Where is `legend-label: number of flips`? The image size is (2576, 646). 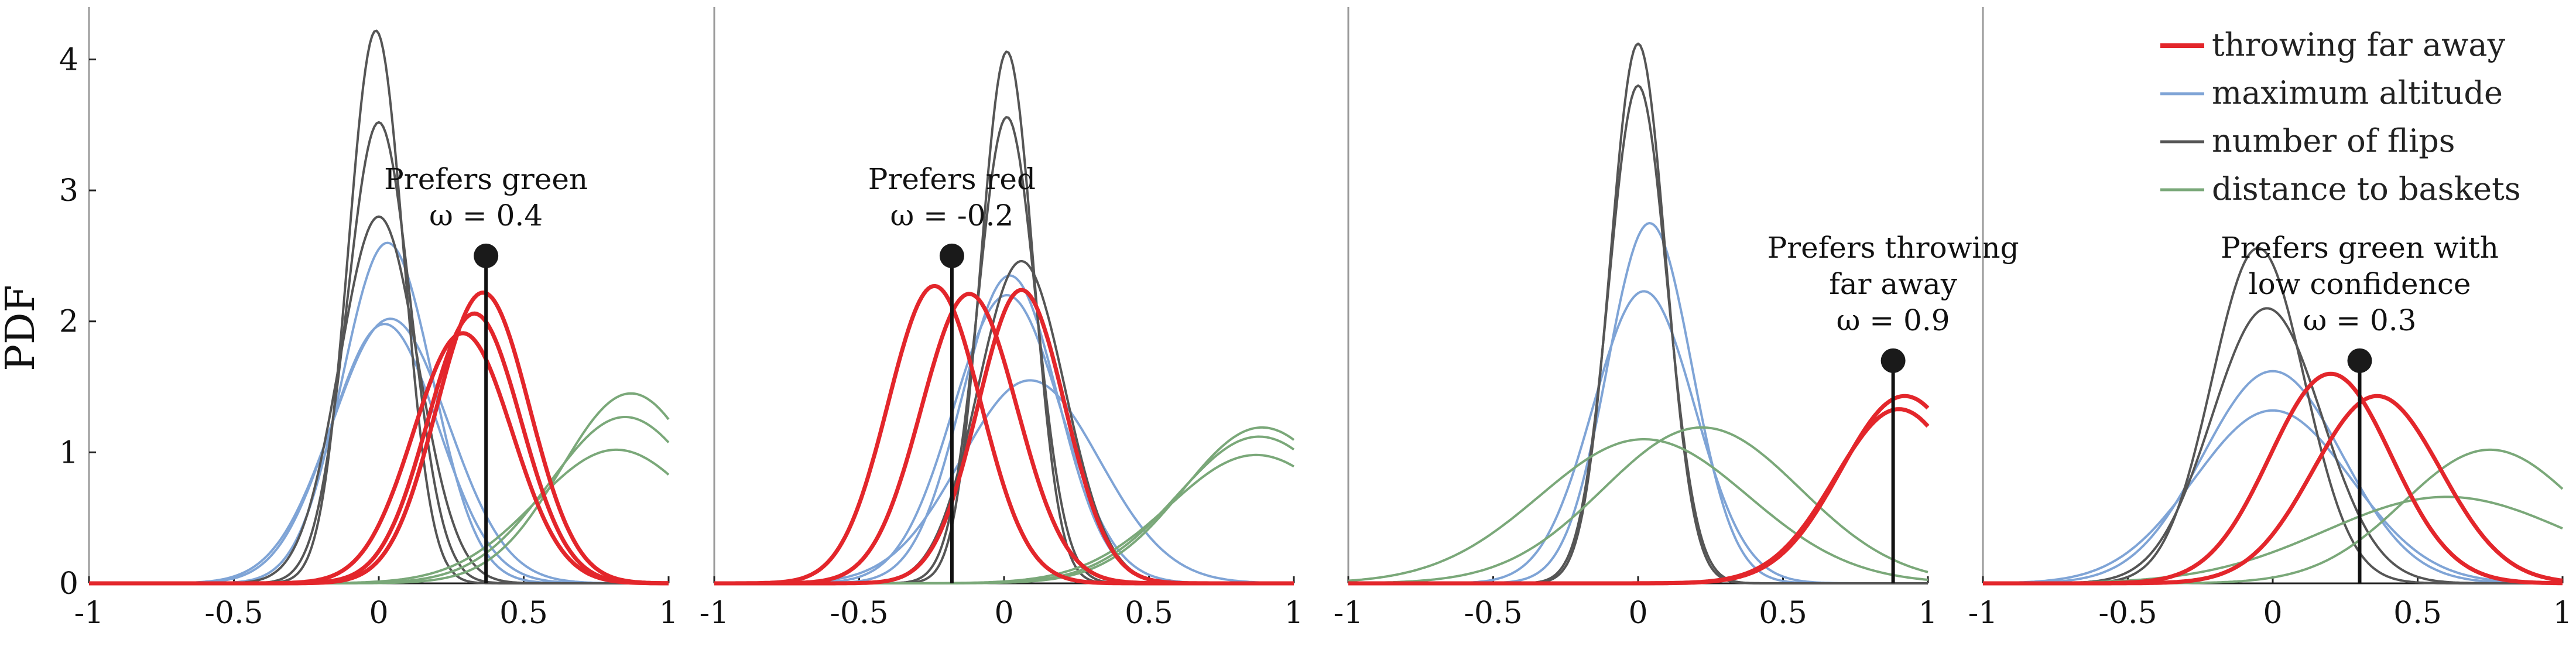 legend-label: number of flips is located at coordinates (2333, 140).